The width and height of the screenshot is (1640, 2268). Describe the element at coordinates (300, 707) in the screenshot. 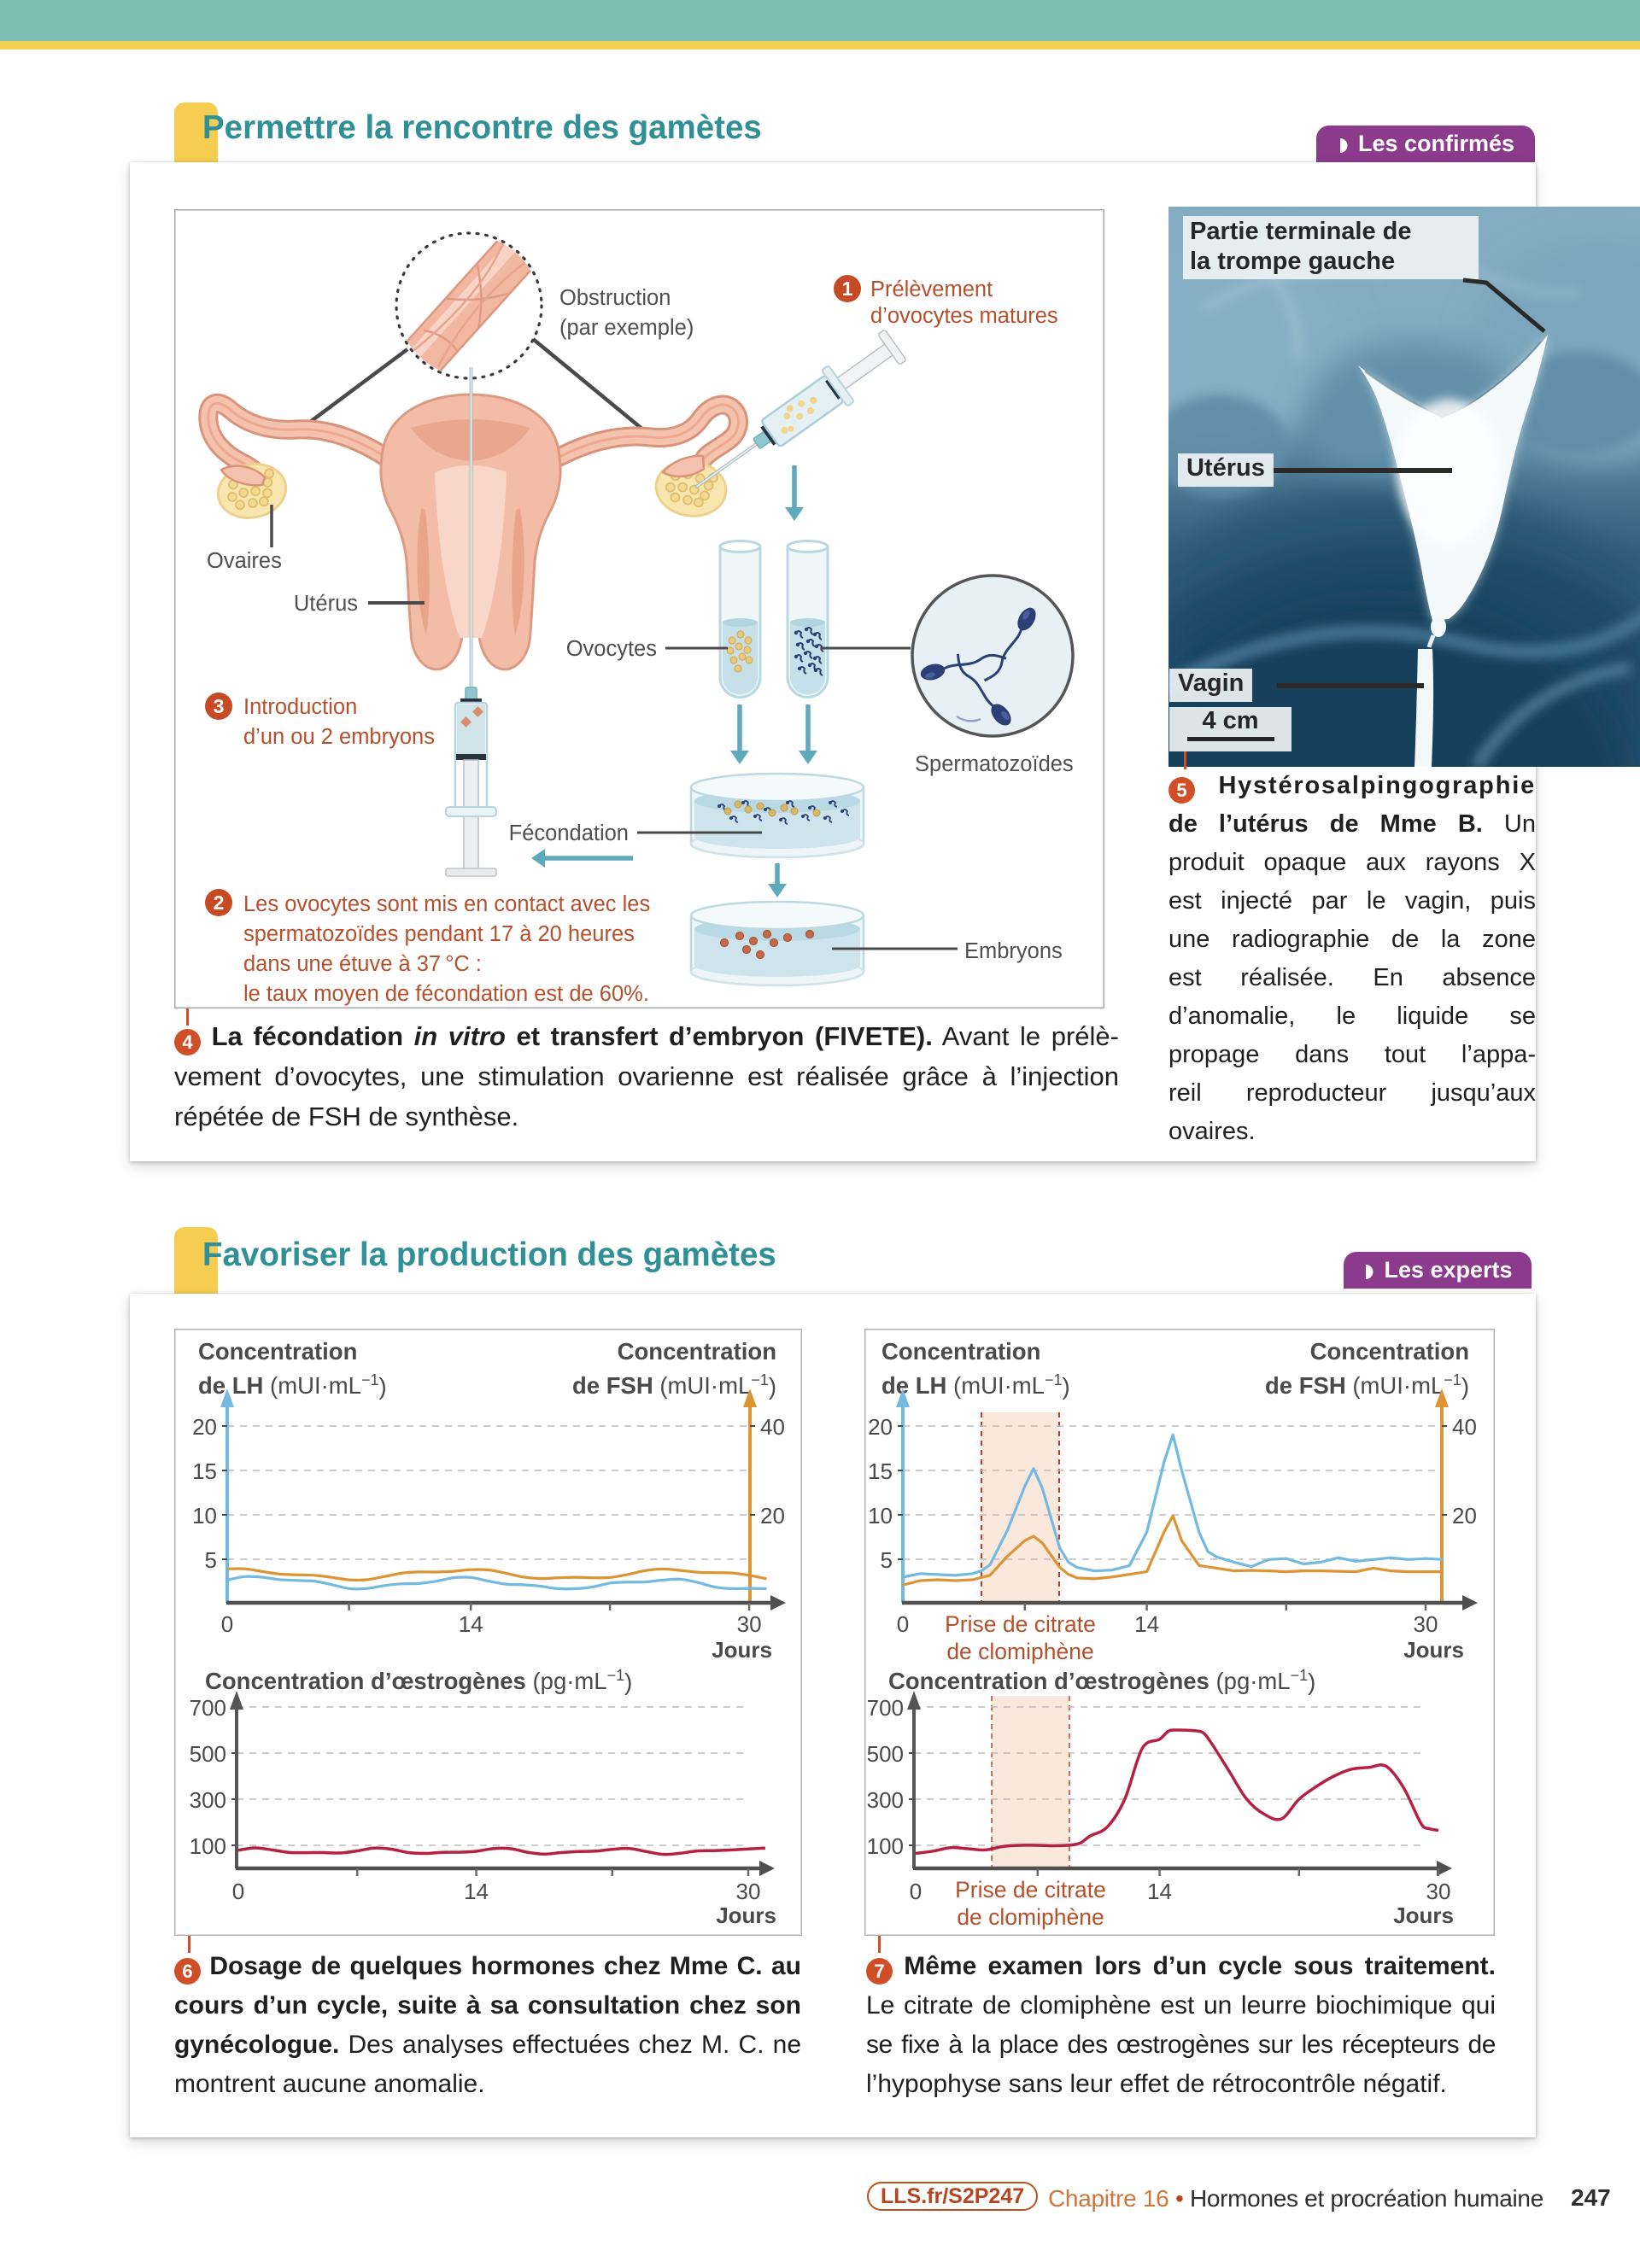

I see `svg-text: Introduction` at that location.